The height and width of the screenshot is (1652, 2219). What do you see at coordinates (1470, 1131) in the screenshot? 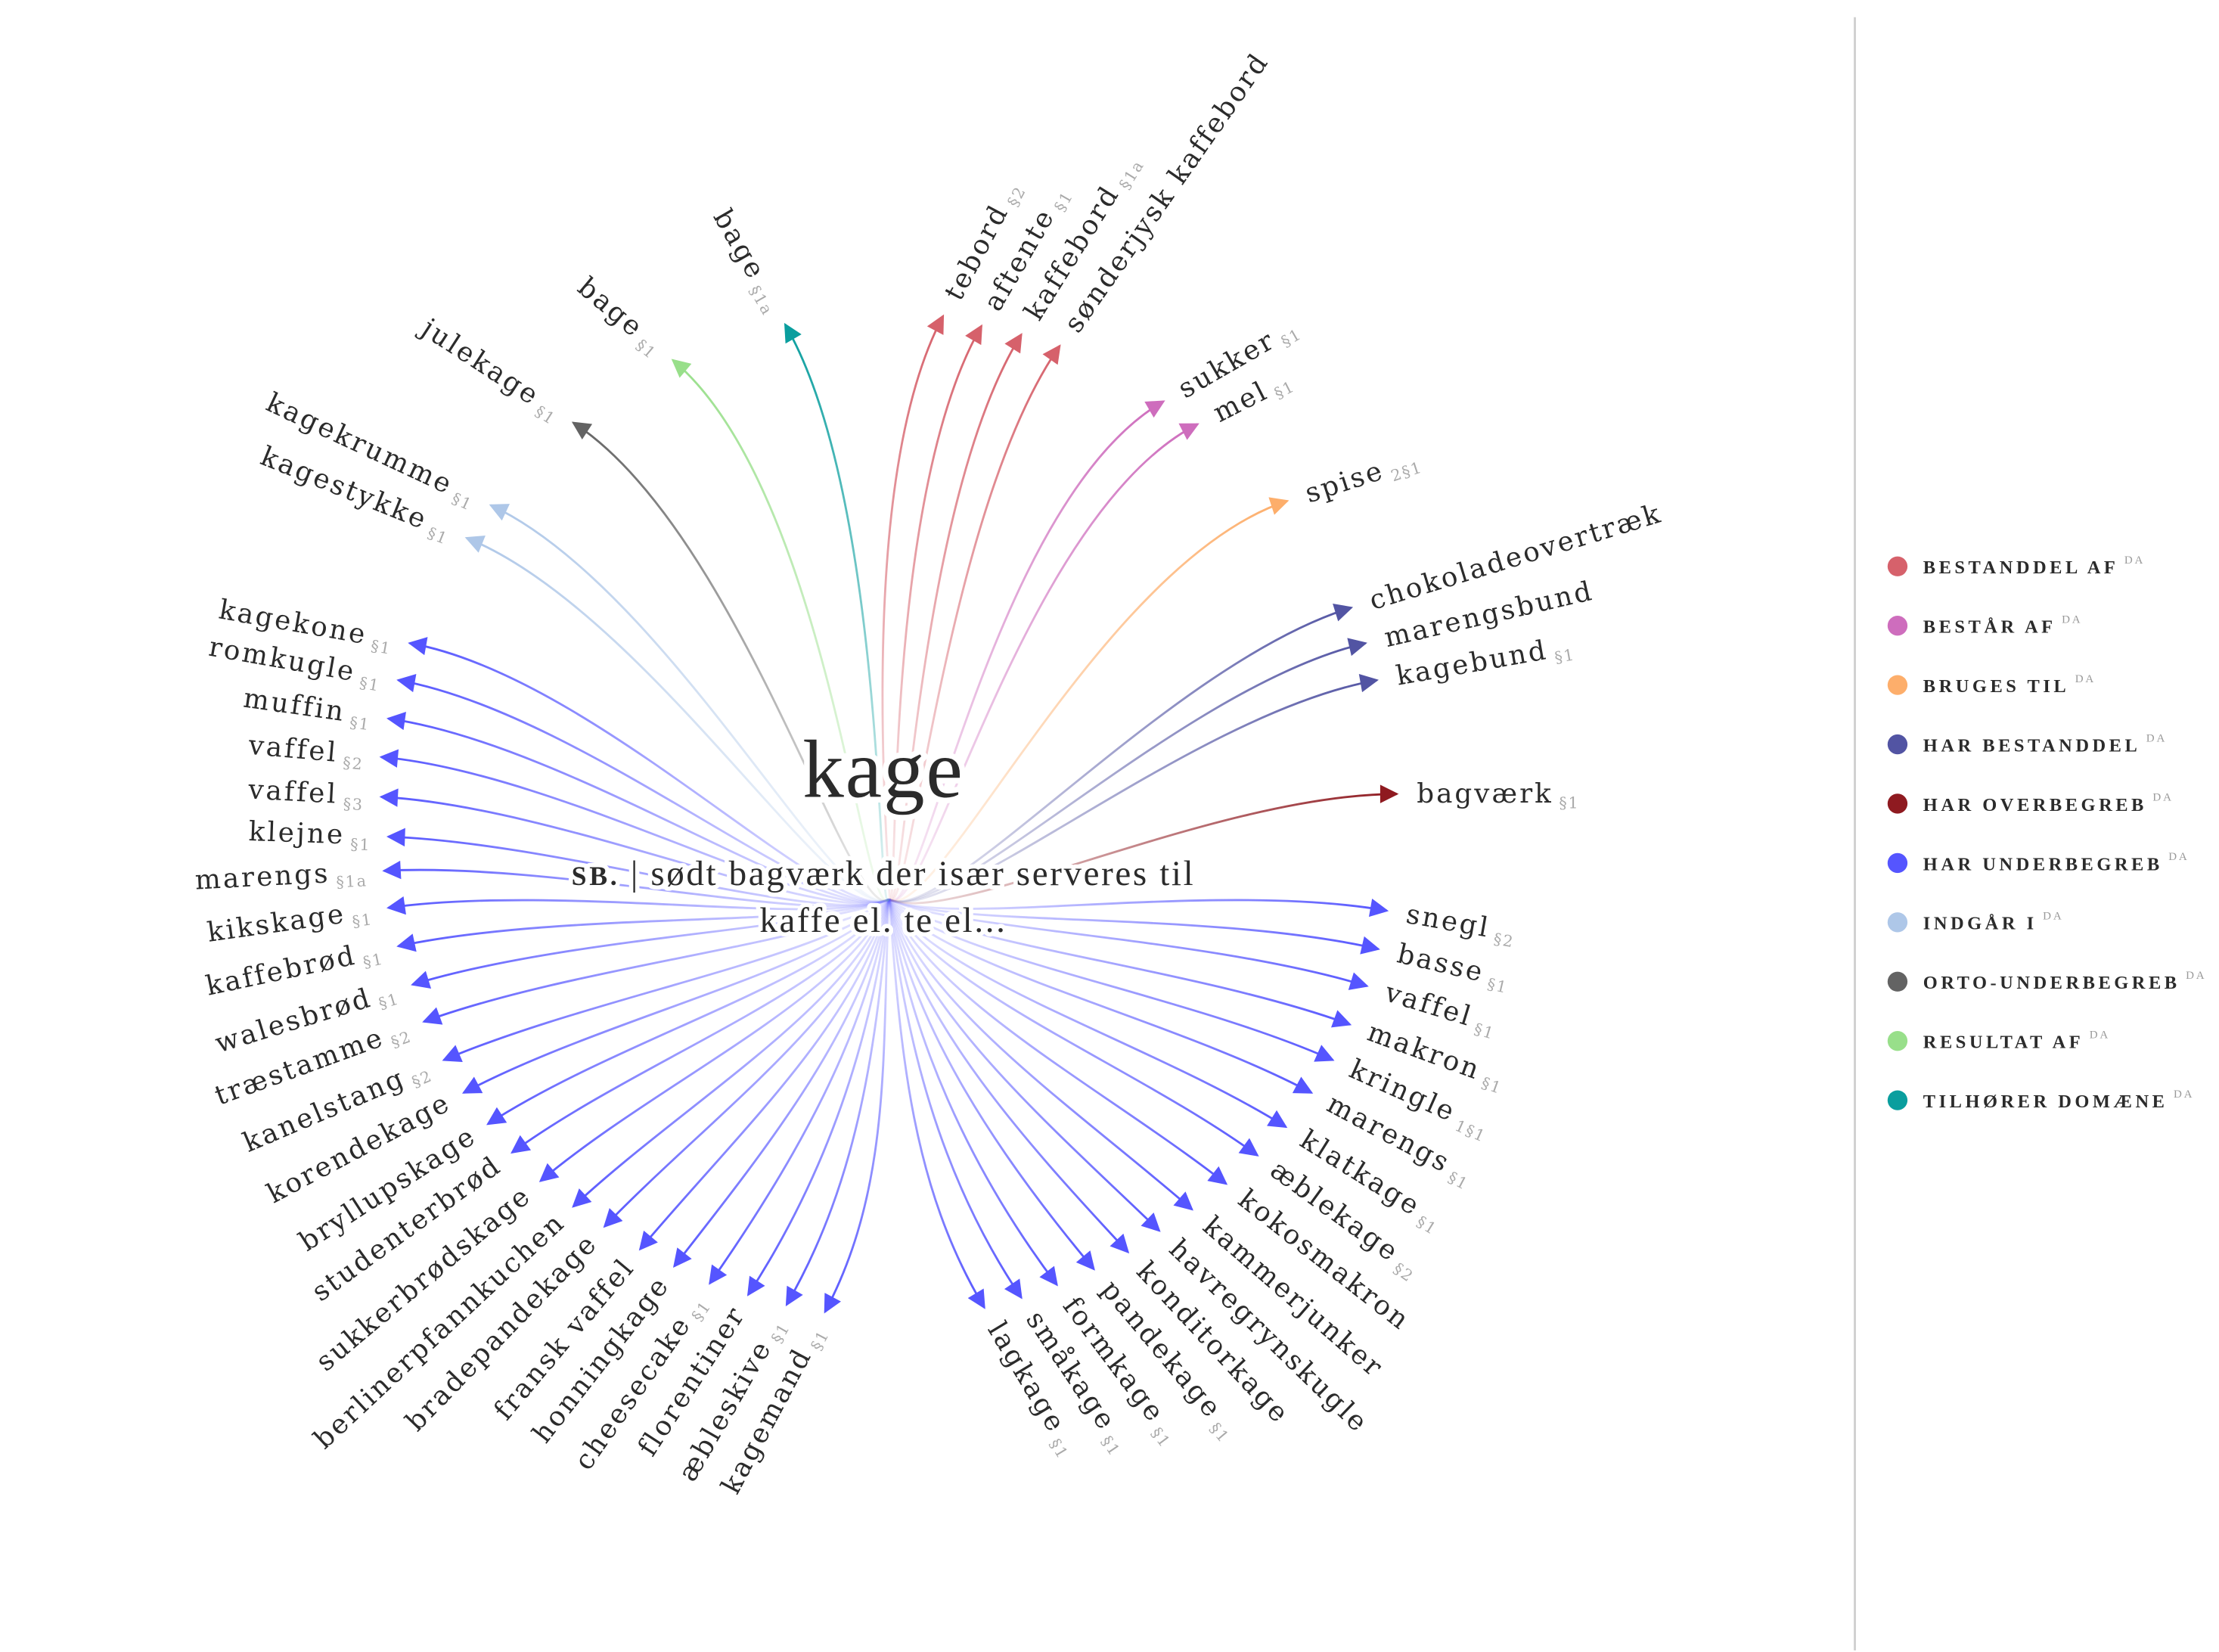
I see `sense-number: 1§1` at bounding box center [1470, 1131].